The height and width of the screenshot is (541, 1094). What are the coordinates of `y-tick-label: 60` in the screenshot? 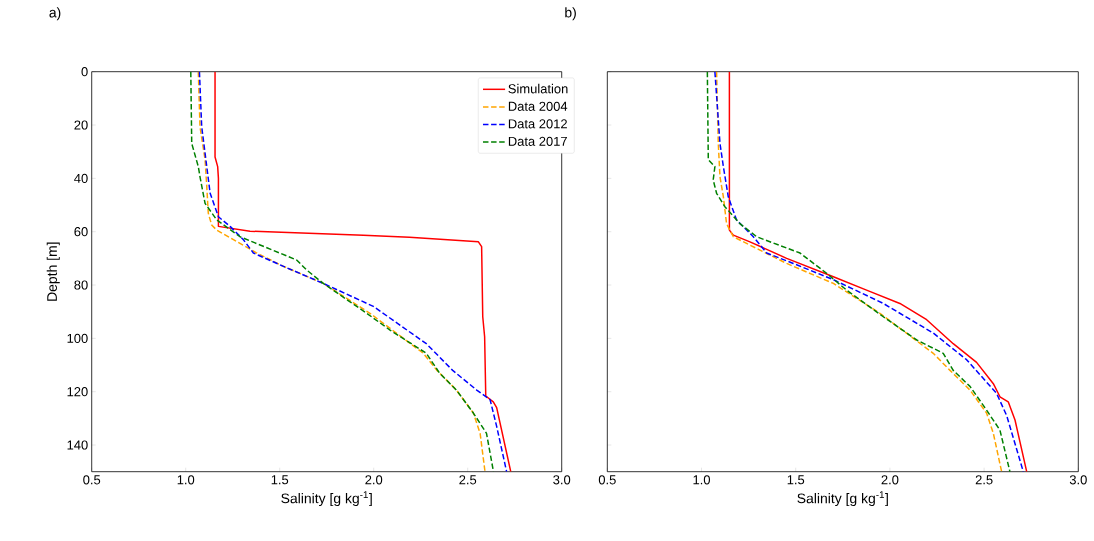 It's located at (81, 232).